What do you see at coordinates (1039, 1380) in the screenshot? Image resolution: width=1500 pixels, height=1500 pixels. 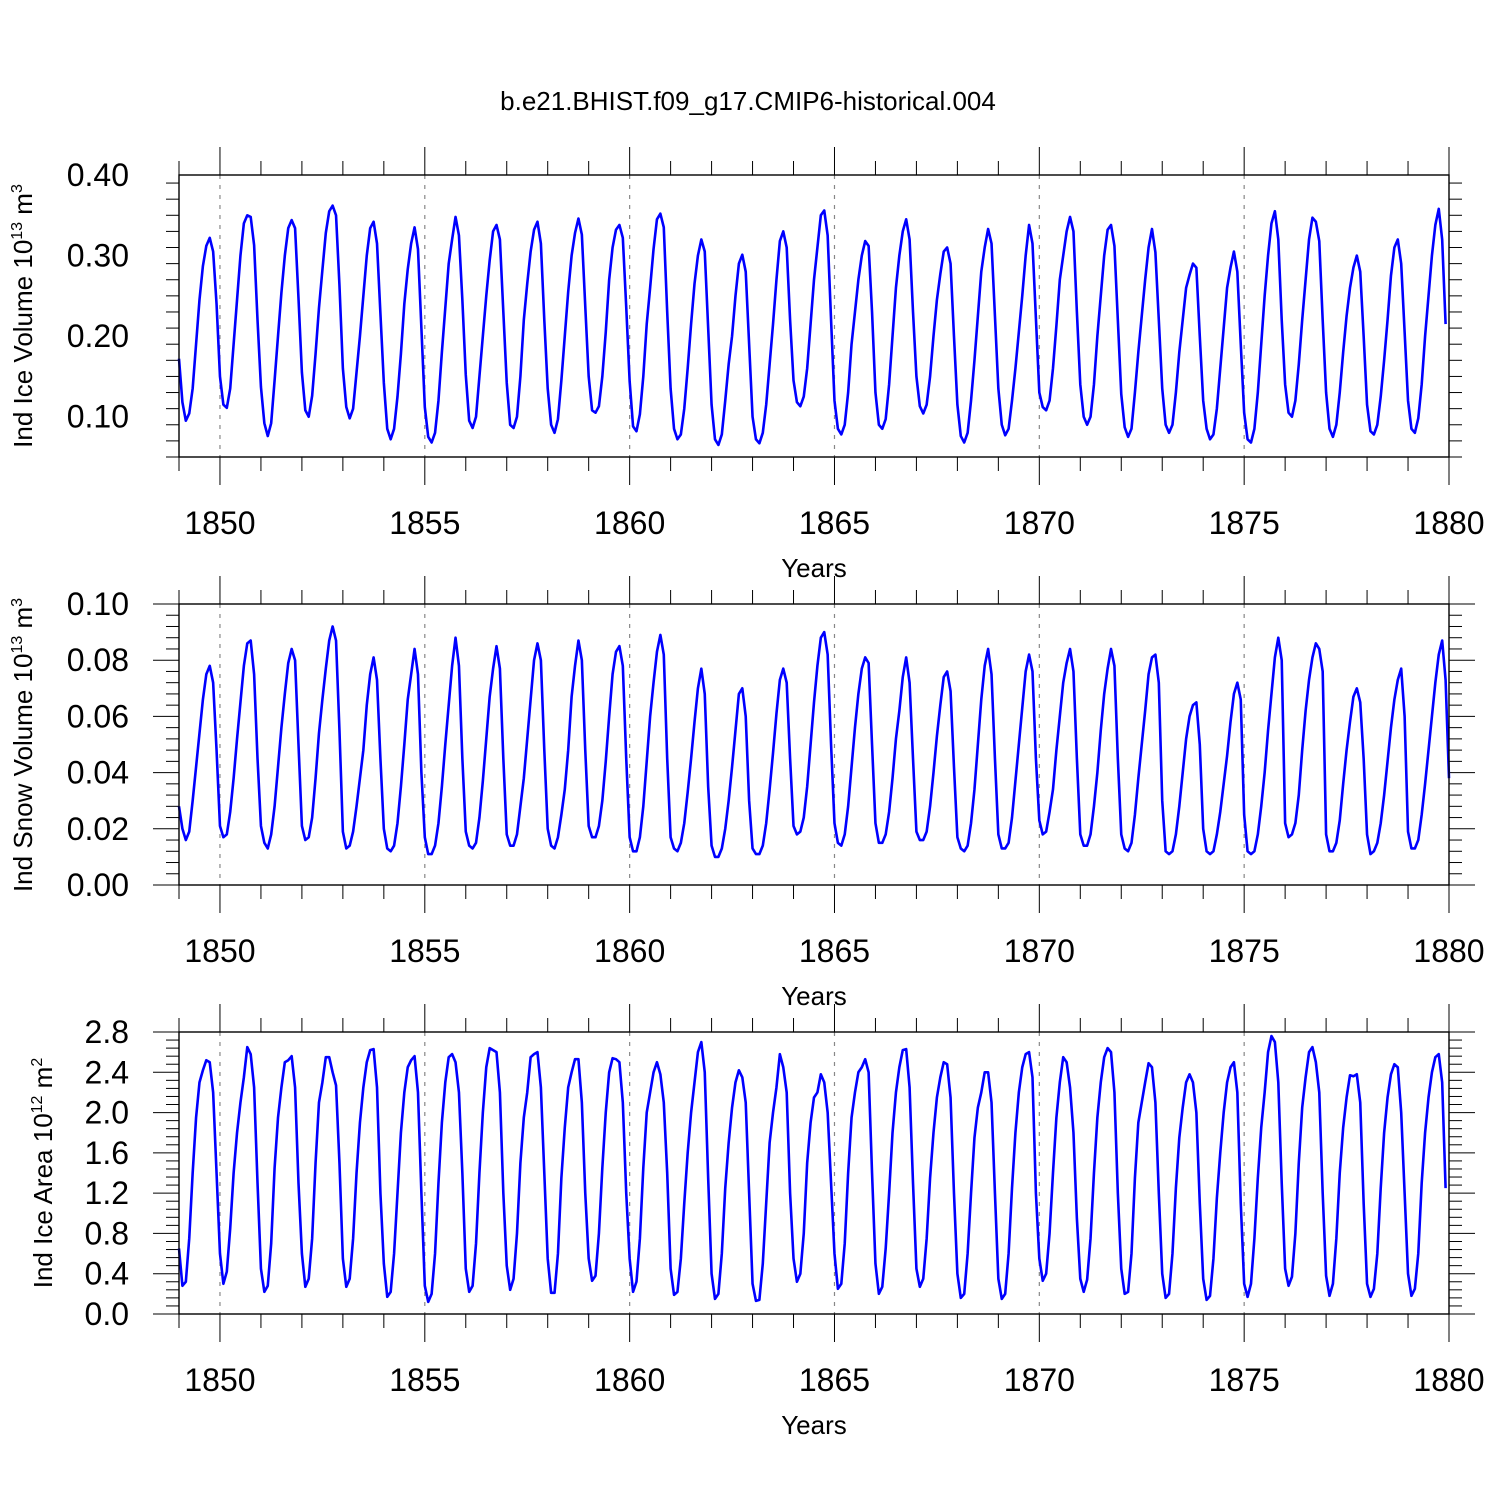 I see `ice_area-xtick-label: 1870` at bounding box center [1039, 1380].